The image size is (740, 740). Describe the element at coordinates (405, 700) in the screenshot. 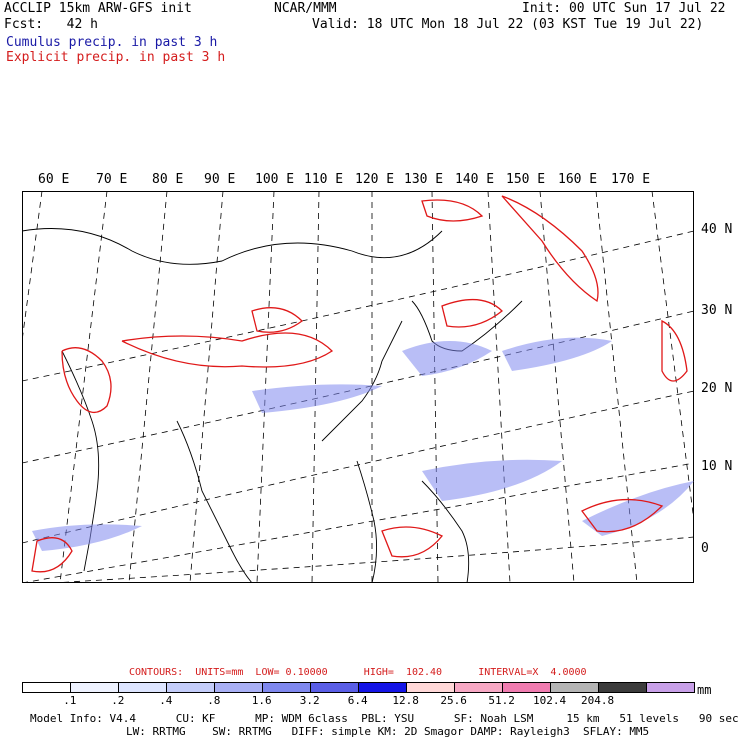

I see `legend-value: 12.8` at that location.